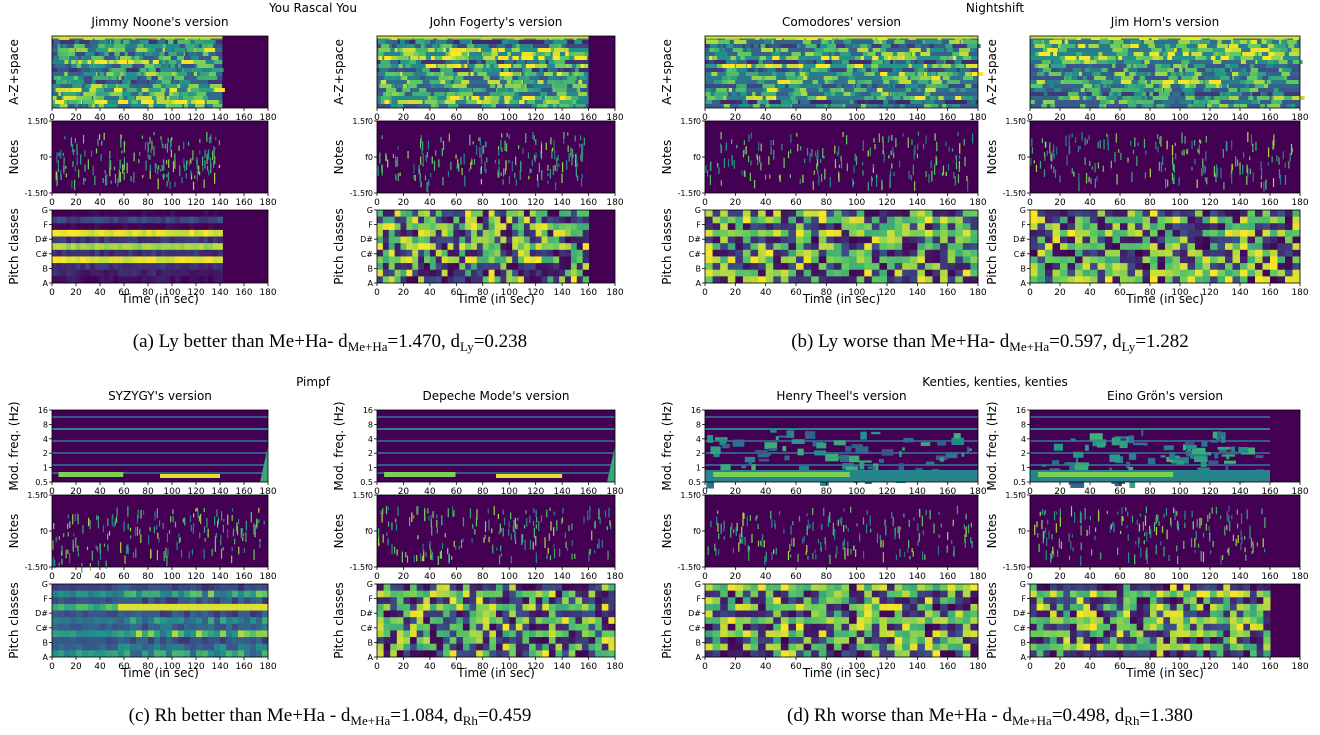 This screenshot has width=1320, height=735. What do you see at coordinates (995, 8) in the screenshot?
I see `song-title: Nightshift` at bounding box center [995, 8].